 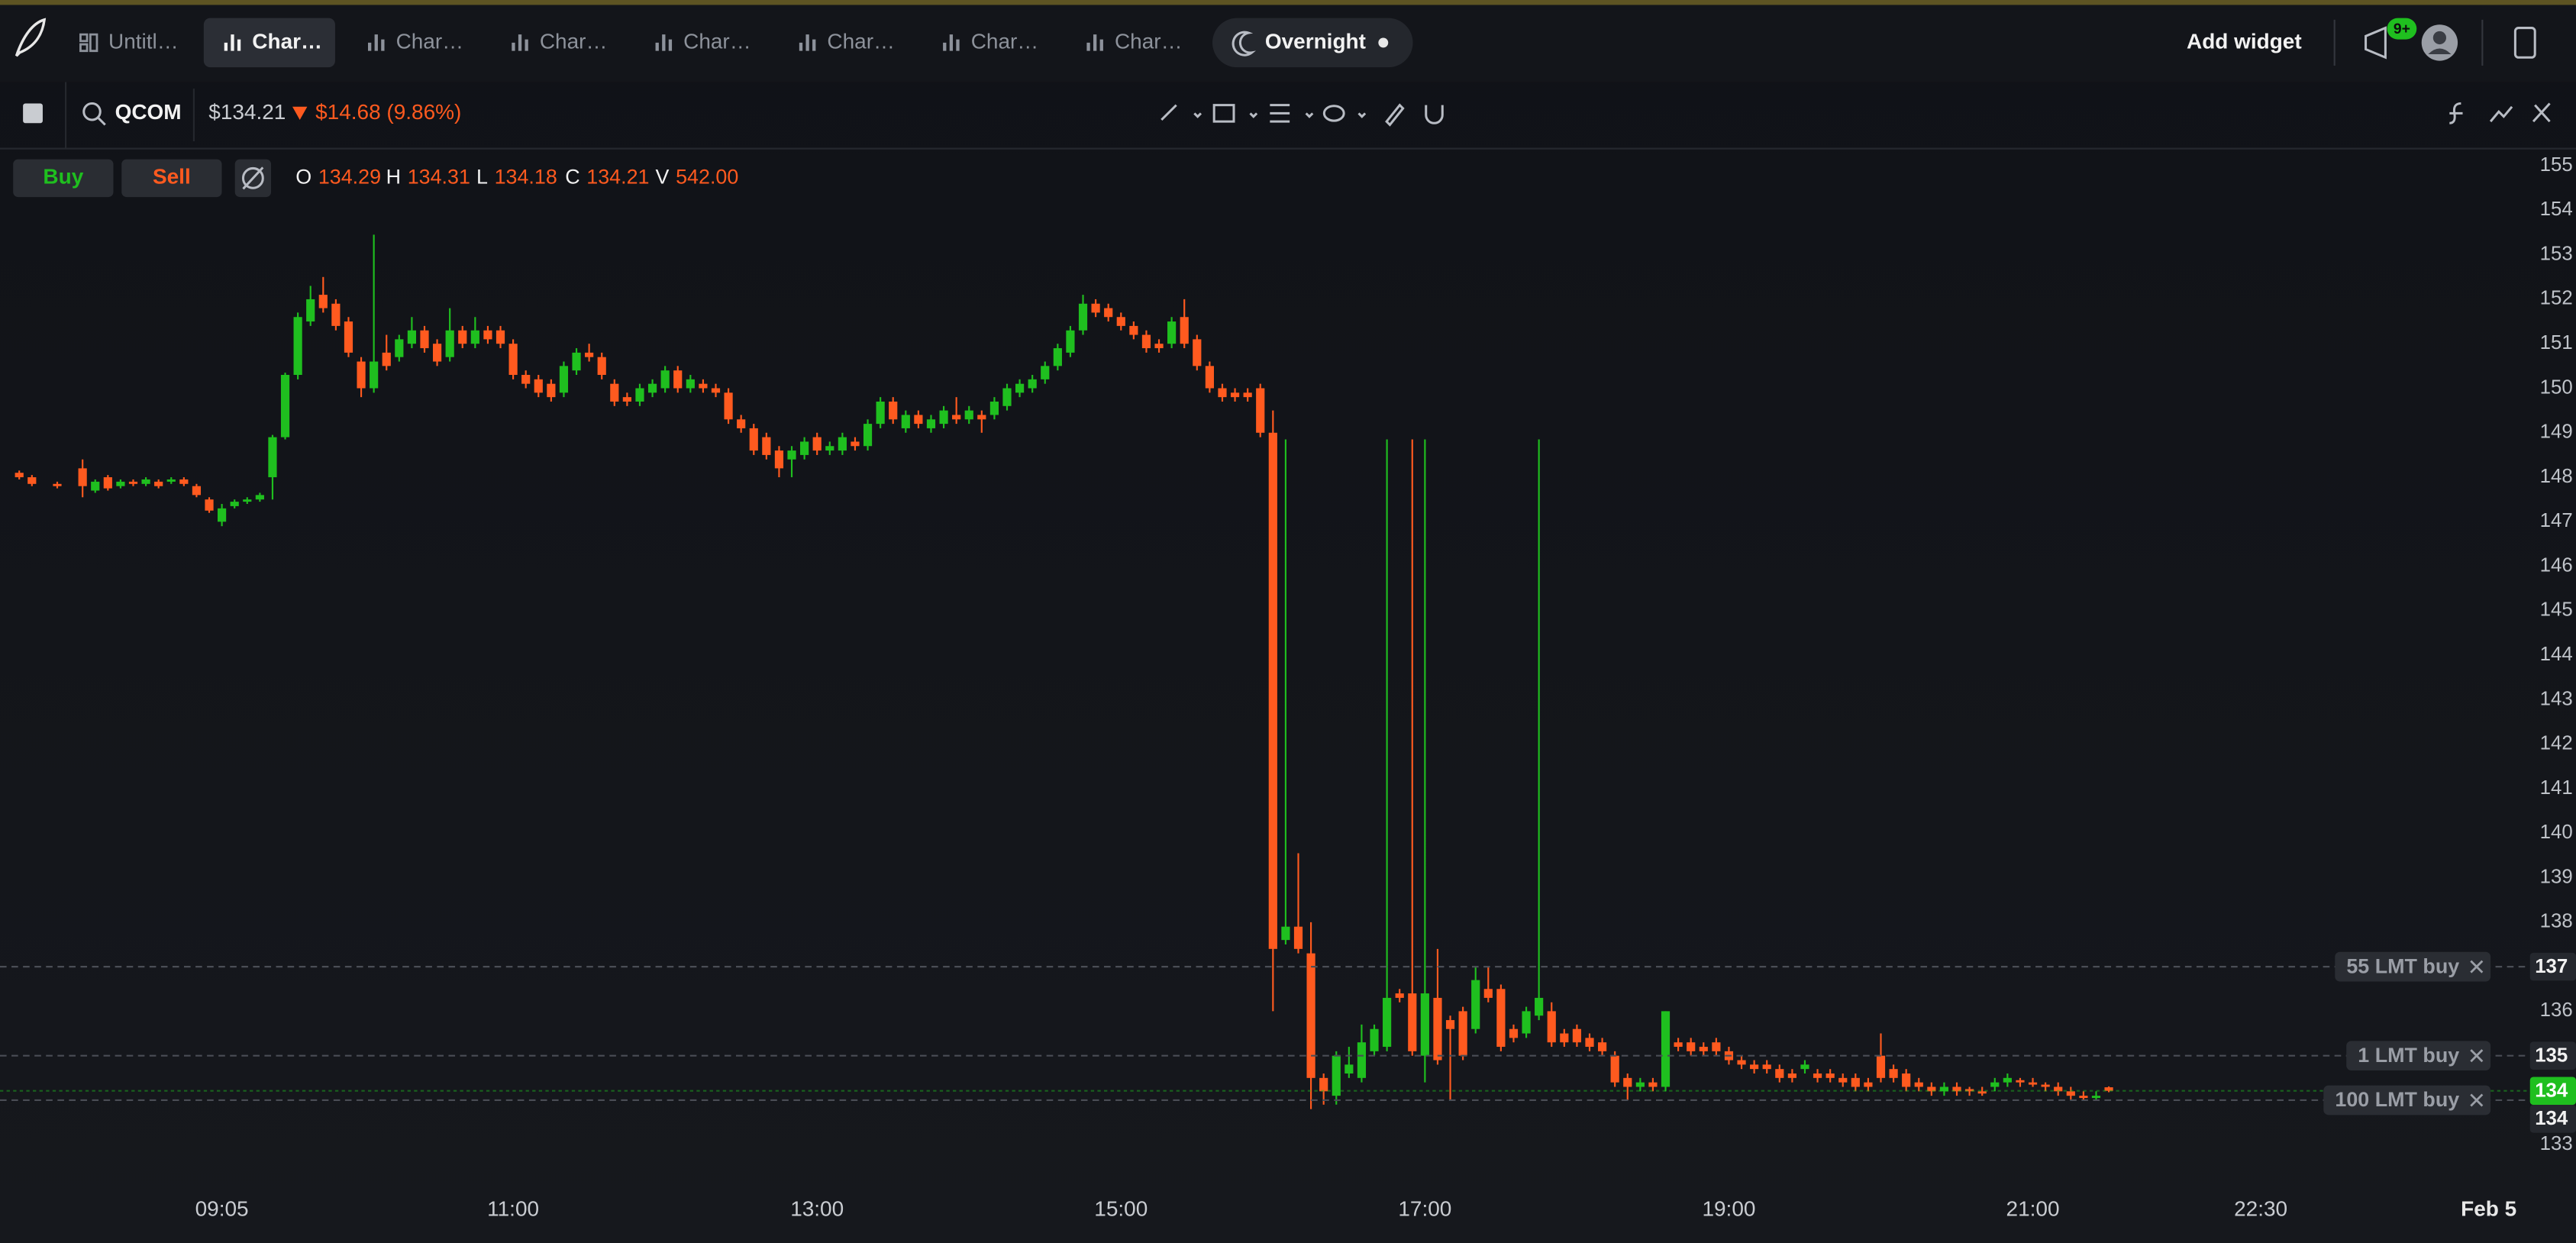 What do you see at coordinates (817, 1208) in the screenshot?
I see `x-tick-label: 13:00` at bounding box center [817, 1208].